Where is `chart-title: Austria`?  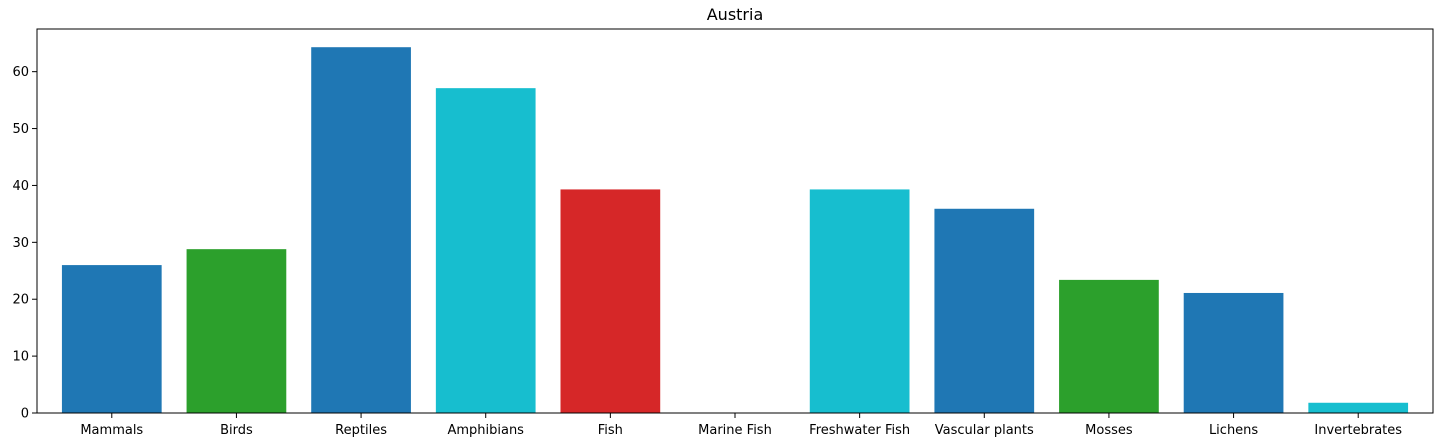 chart-title: Austria is located at coordinates (735, 14).